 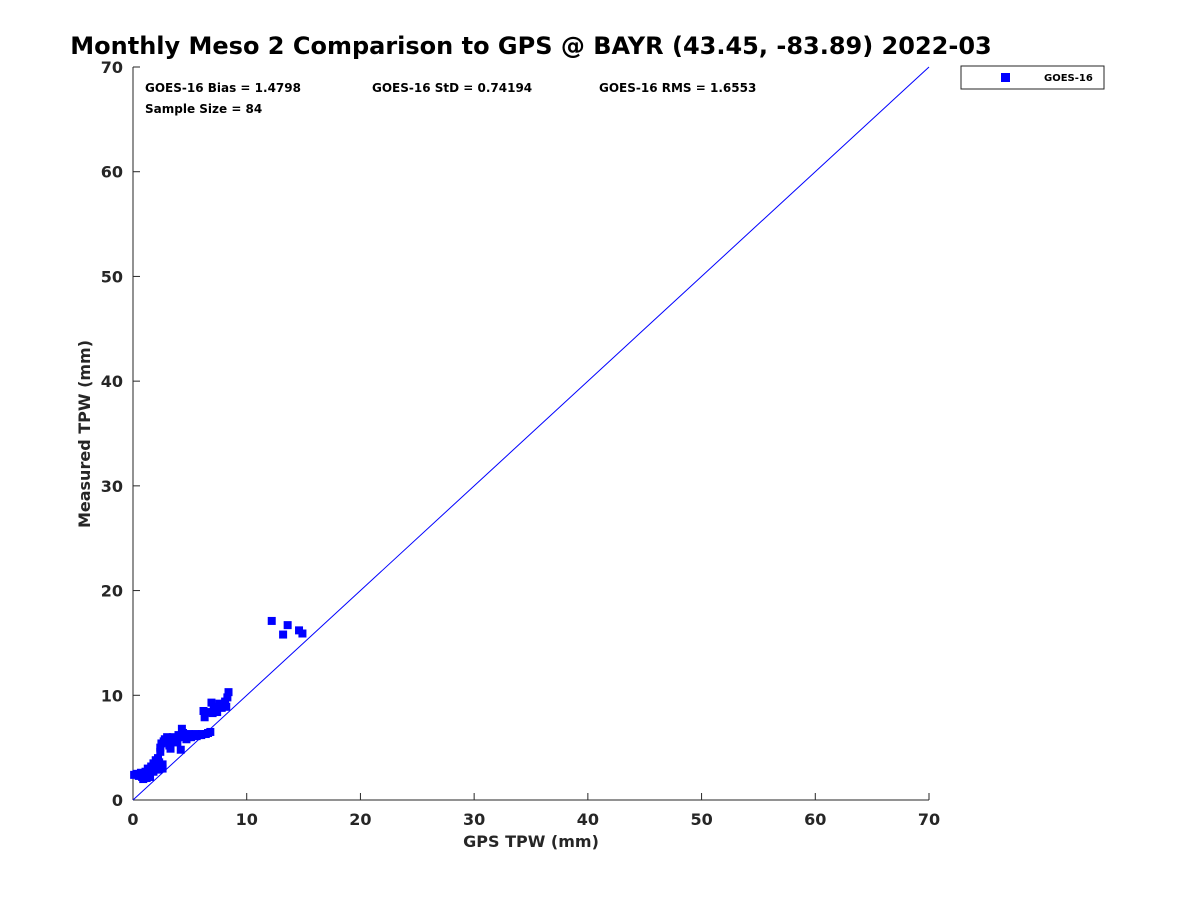 What do you see at coordinates (112, 67) in the screenshot?
I see `y-tick-label: 70` at bounding box center [112, 67].